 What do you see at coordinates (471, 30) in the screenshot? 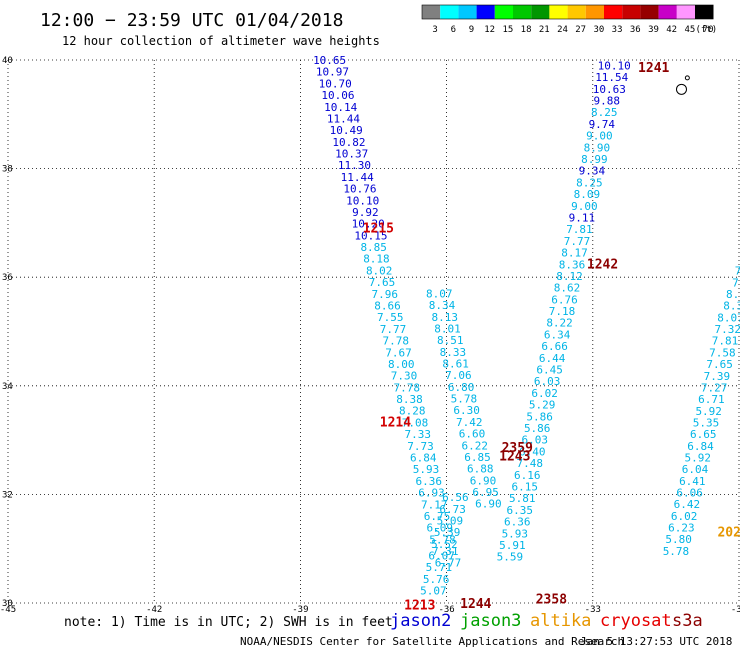
I see `legend-bin-label: 9` at bounding box center [471, 30].